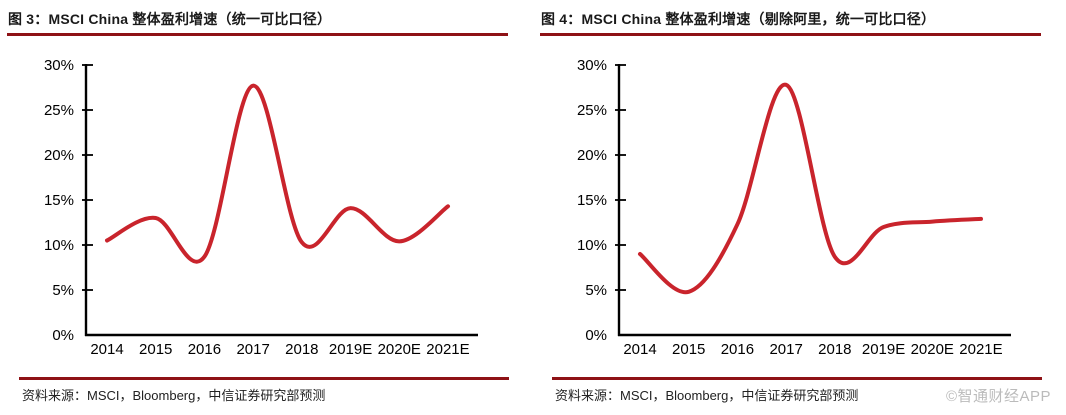 The image size is (1066, 415). Describe the element at coordinates (999, 396) in the screenshot. I see `watermark-text: ©智通财经APP` at that location.